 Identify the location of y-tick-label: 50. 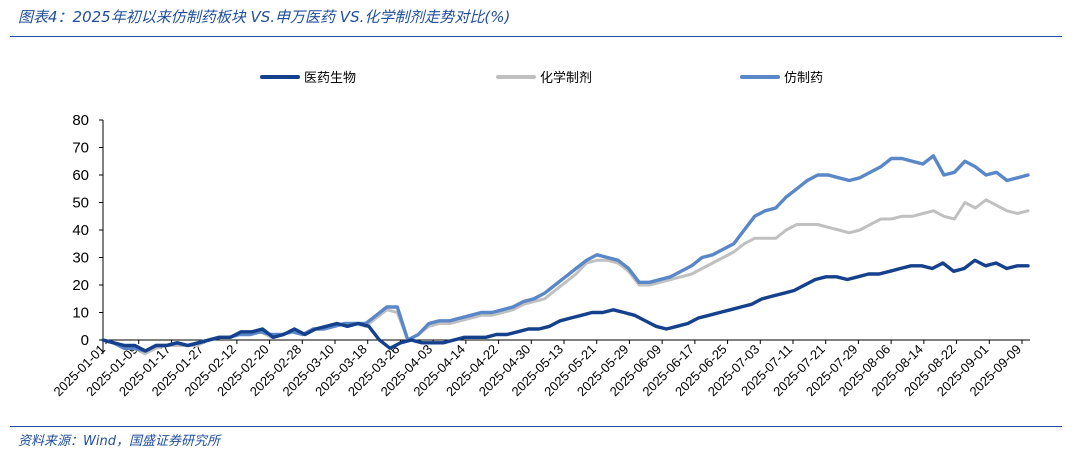
(80, 203).